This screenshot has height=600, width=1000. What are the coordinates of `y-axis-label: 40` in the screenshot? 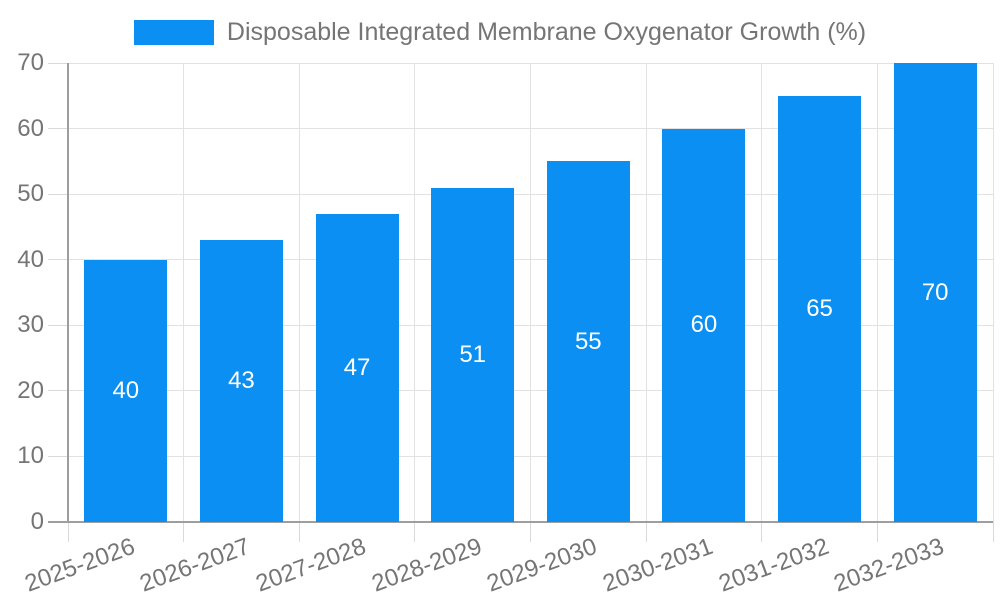 It's located at (30, 259).